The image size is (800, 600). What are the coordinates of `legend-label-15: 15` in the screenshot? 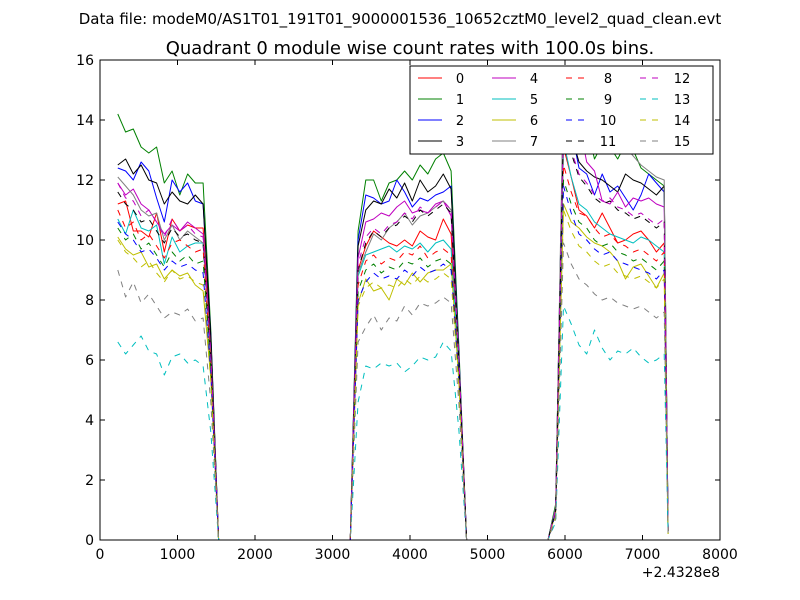 It's located at (682, 142).